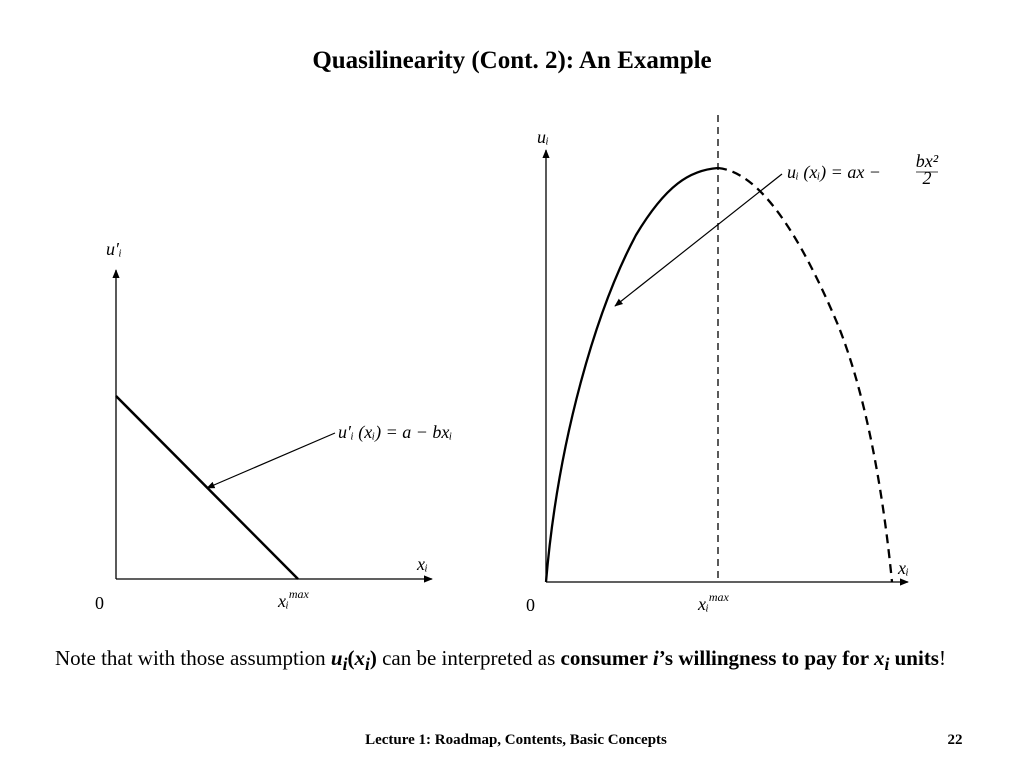  I want to click on y-axis-label: uᵢ, so click(543, 137).